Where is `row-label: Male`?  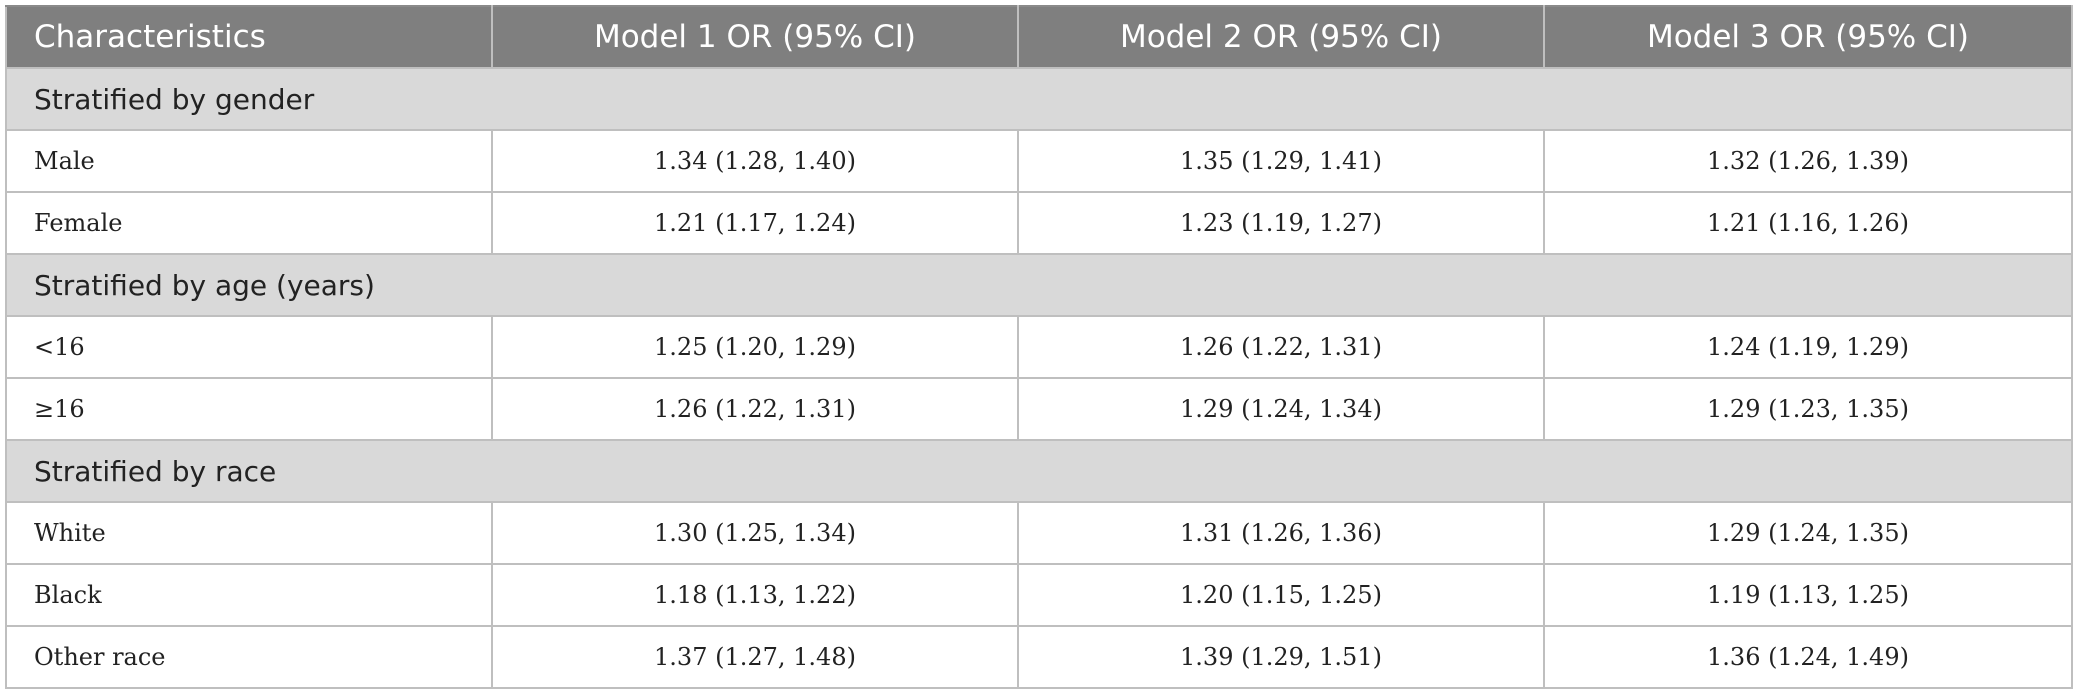 row-label: Male is located at coordinates (249, 161).